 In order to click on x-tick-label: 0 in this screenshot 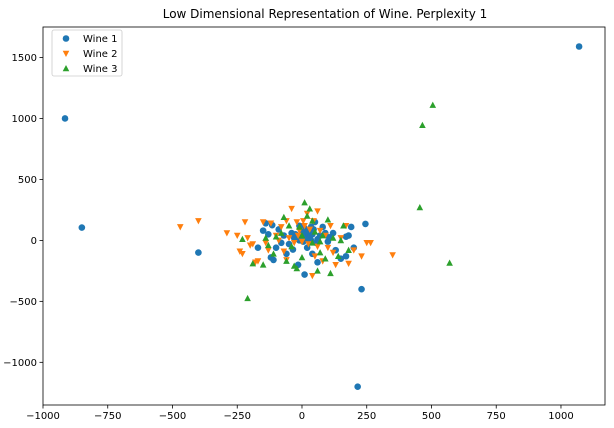, I will do `click(302, 416)`.